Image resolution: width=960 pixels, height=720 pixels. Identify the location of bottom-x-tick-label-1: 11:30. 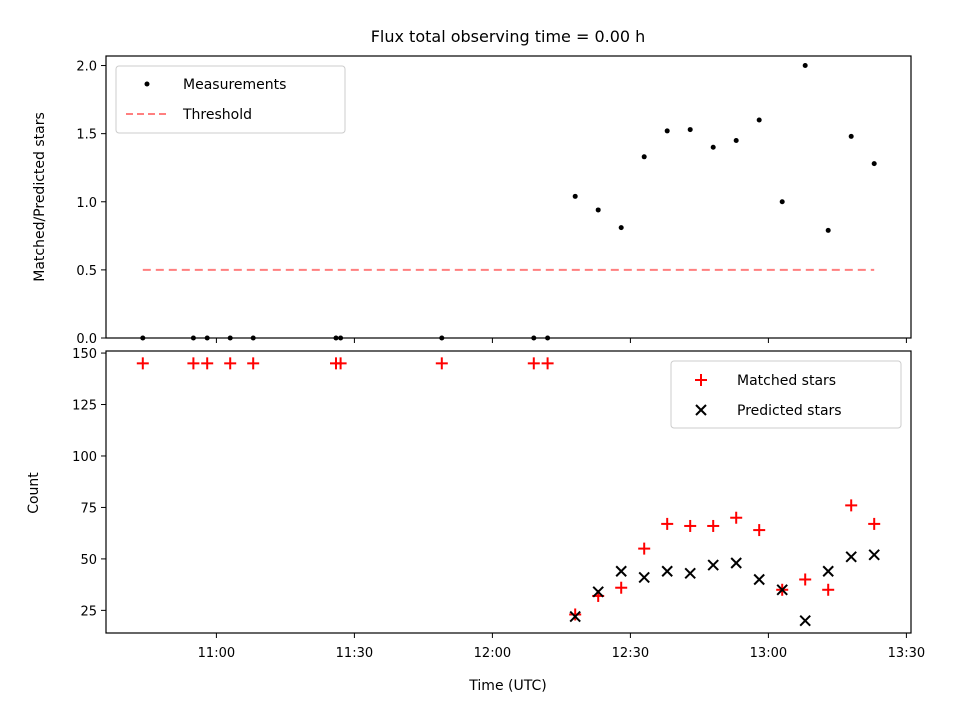
(354, 653).